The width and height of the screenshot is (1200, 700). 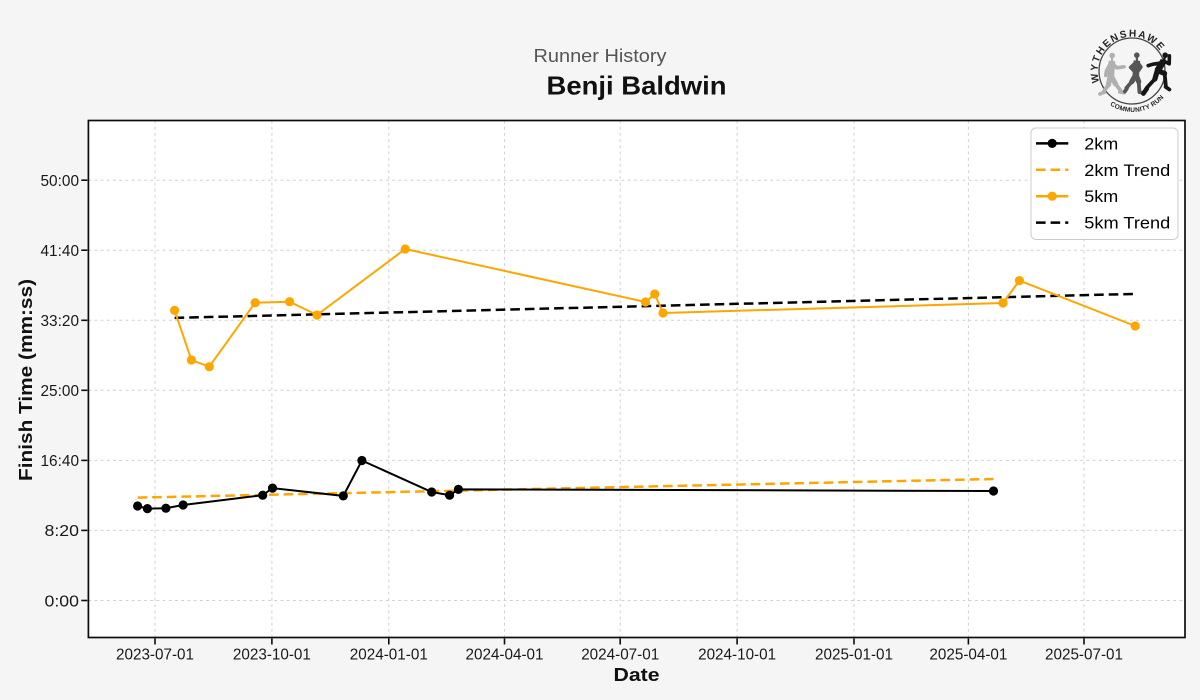 What do you see at coordinates (968, 655) in the screenshot?
I see `svg-text: 2025-04-01` at bounding box center [968, 655].